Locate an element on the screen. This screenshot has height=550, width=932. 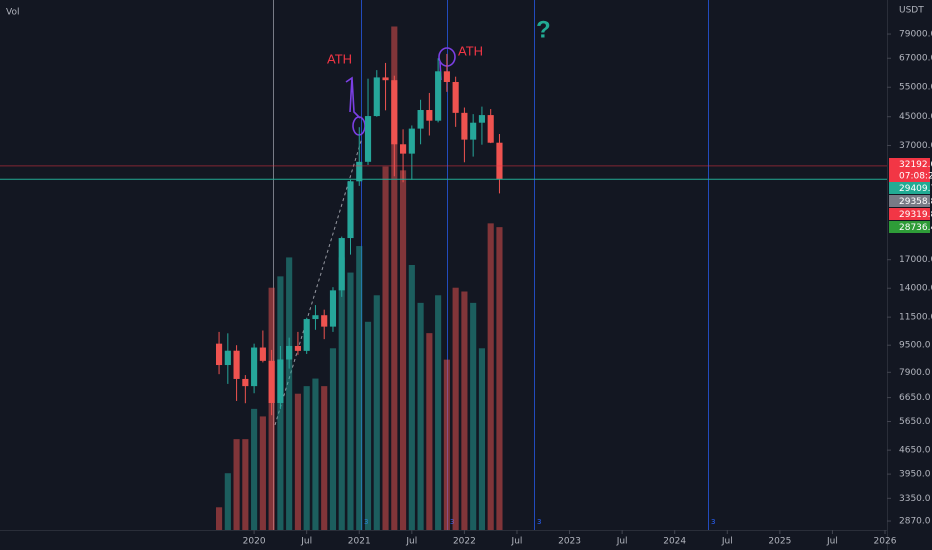
y-tick-label: 79000.0 is located at coordinates (915, 35).